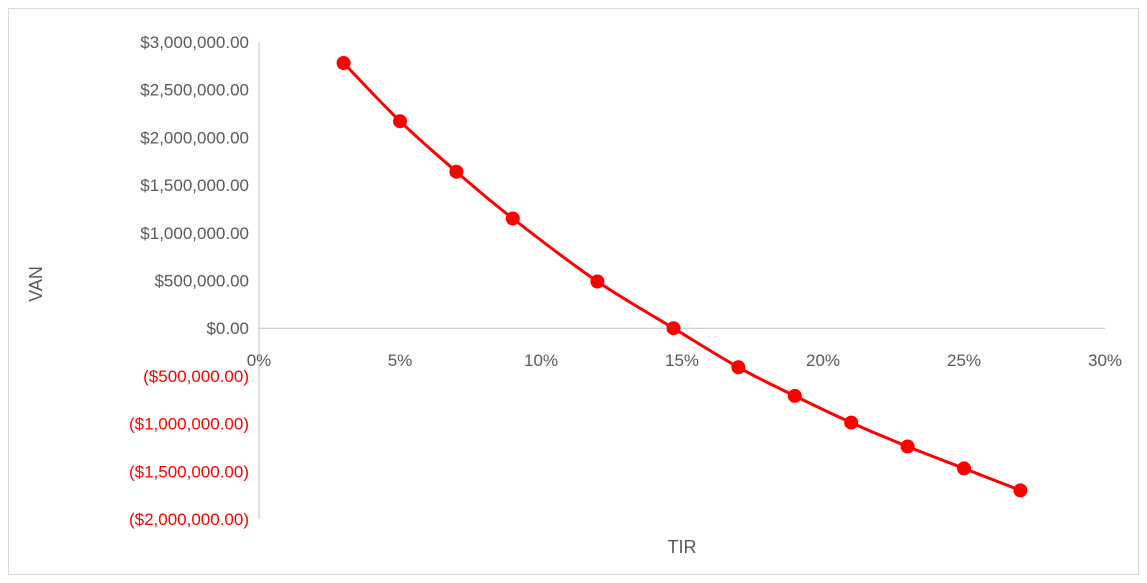 The height and width of the screenshot is (583, 1147). Describe the element at coordinates (541, 360) in the screenshot. I see `x-tick-label: 10%` at that location.